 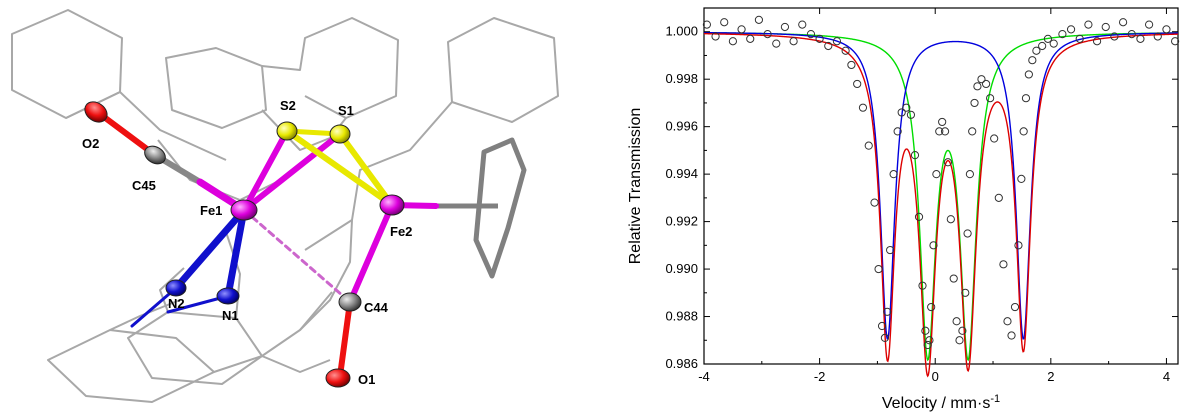 I want to click on label-c45: C45, so click(x=144, y=185).